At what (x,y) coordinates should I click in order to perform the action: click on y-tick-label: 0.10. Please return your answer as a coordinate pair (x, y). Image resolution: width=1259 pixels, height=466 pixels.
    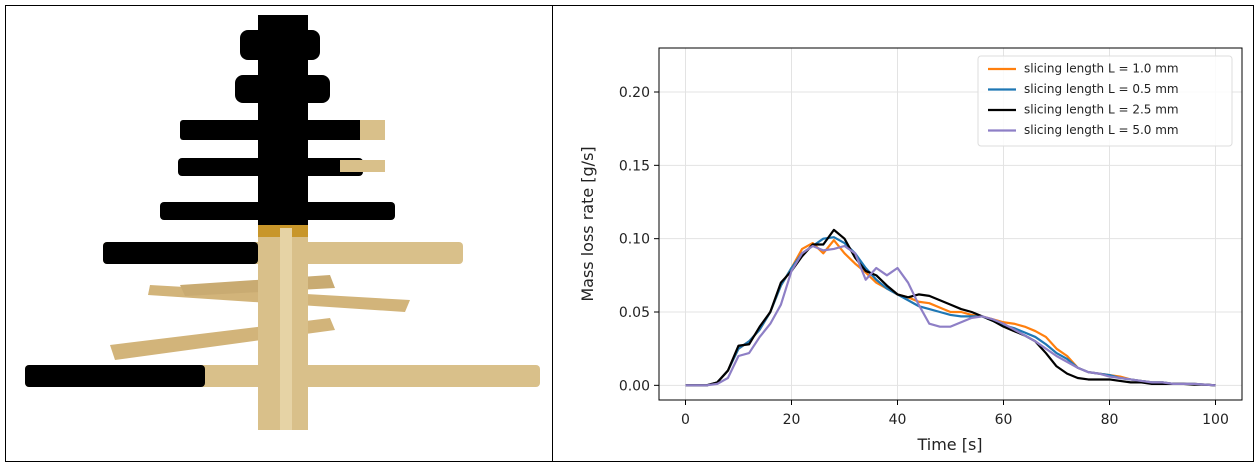
    Looking at the image, I should click on (634, 240).